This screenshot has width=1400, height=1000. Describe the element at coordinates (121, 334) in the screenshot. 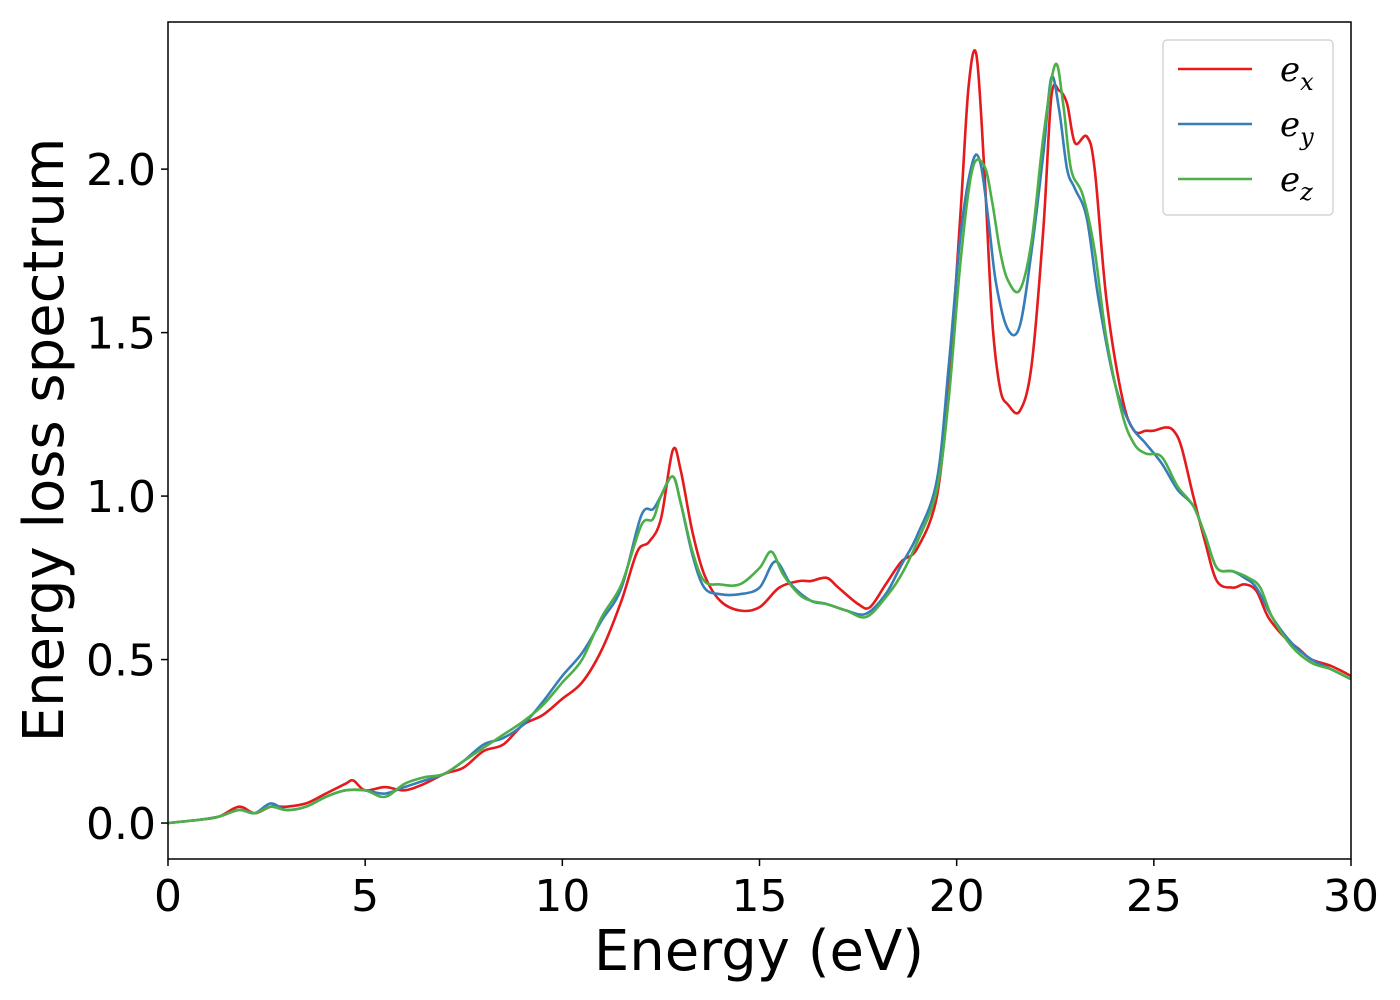

I see `y-tick-label: 1.5` at that location.